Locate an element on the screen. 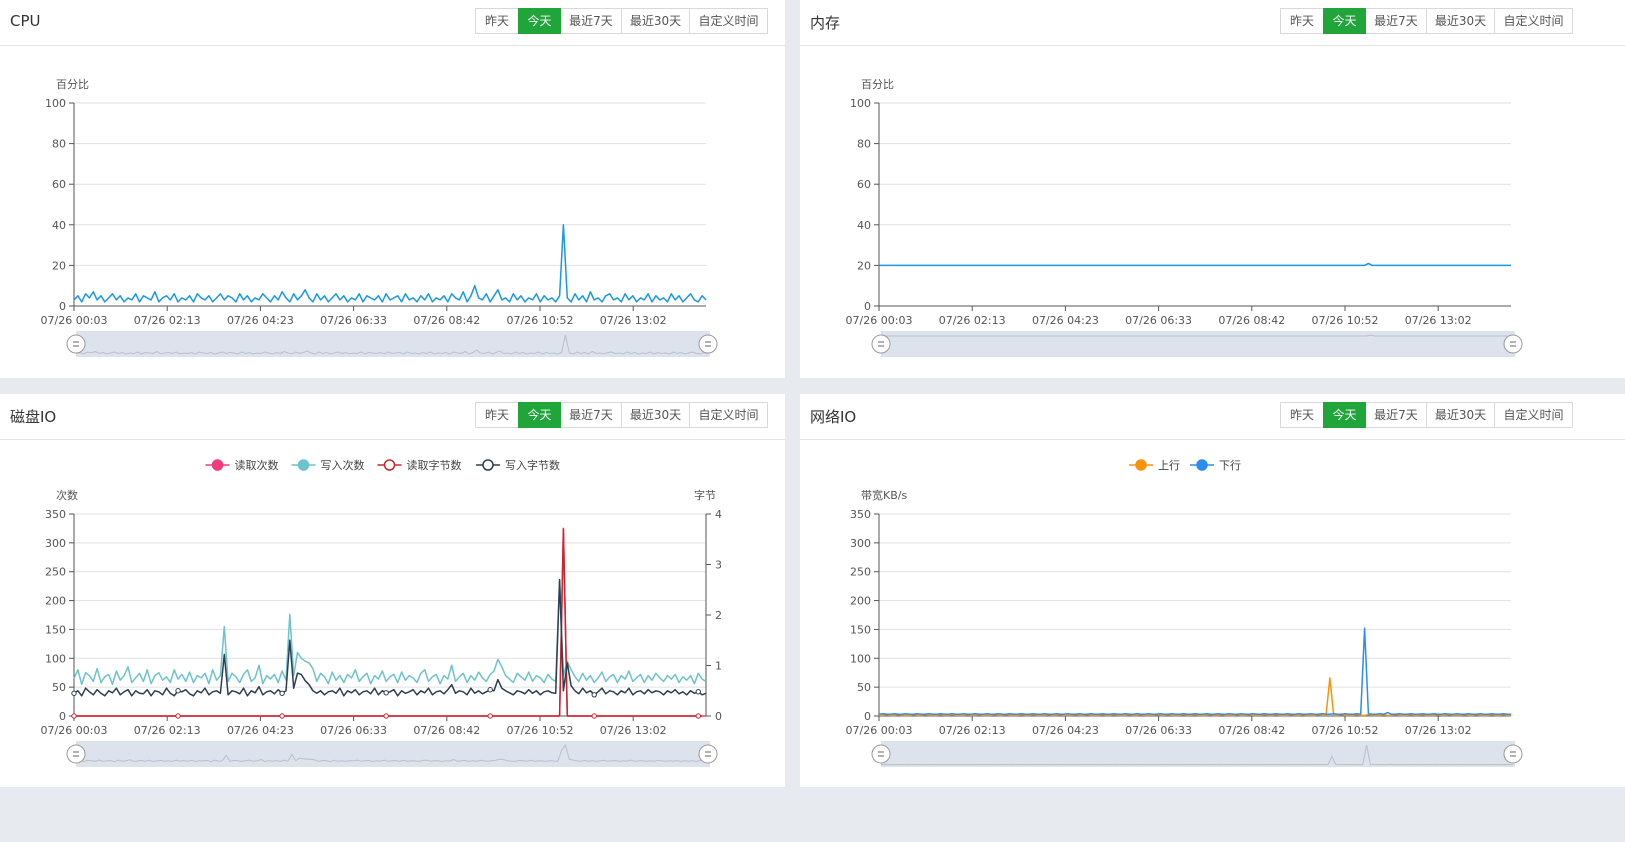 This screenshot has width=1625, height=842. legend-item: 下行 is located at coordinates (1215, 465).